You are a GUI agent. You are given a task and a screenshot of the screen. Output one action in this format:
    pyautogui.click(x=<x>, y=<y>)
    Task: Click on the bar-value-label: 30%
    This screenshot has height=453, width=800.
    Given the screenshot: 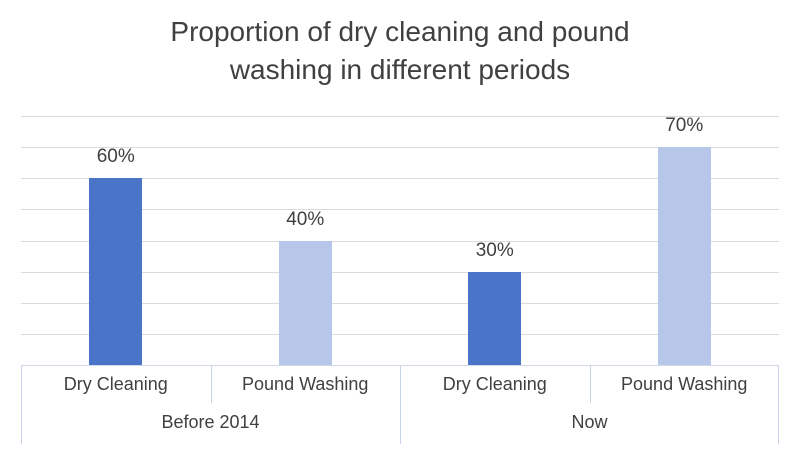 What is the action you would take?
    pyautogui.click(x=494, y=250)
    